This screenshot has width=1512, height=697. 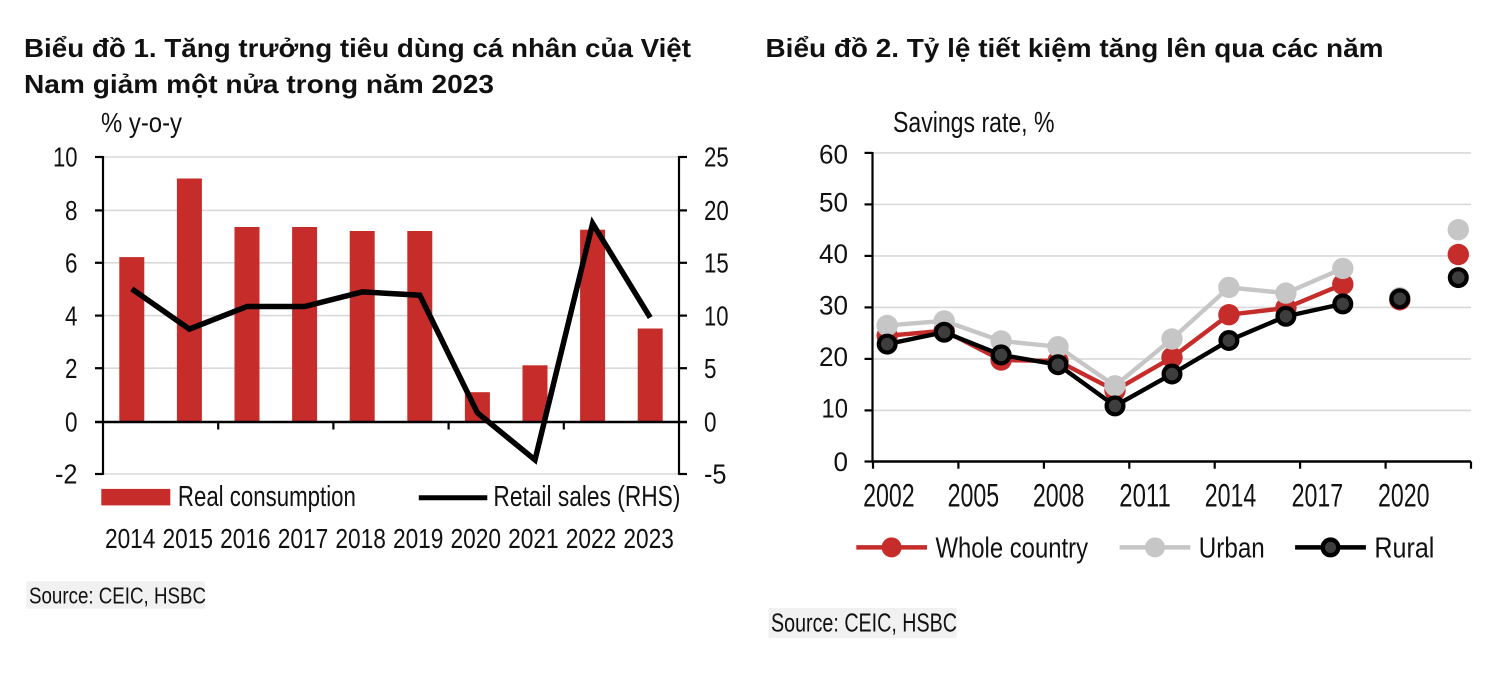 I want to click on svg-text: 2019, so click(x=418, y=538).